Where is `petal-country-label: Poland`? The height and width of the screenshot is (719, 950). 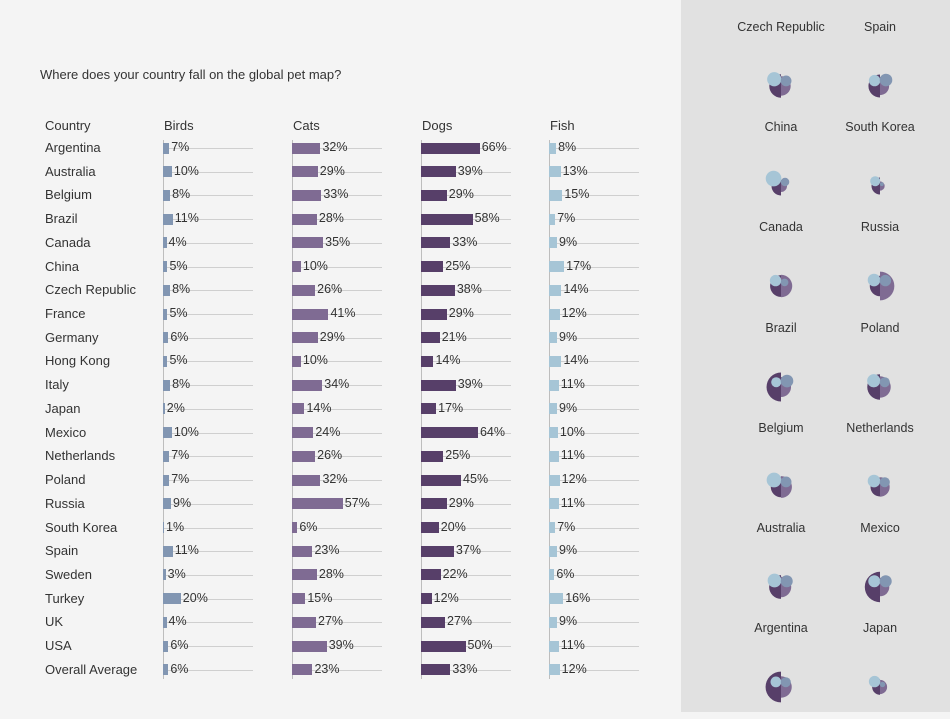
petal-country-label: Poland is located at coordinates (880, 327).